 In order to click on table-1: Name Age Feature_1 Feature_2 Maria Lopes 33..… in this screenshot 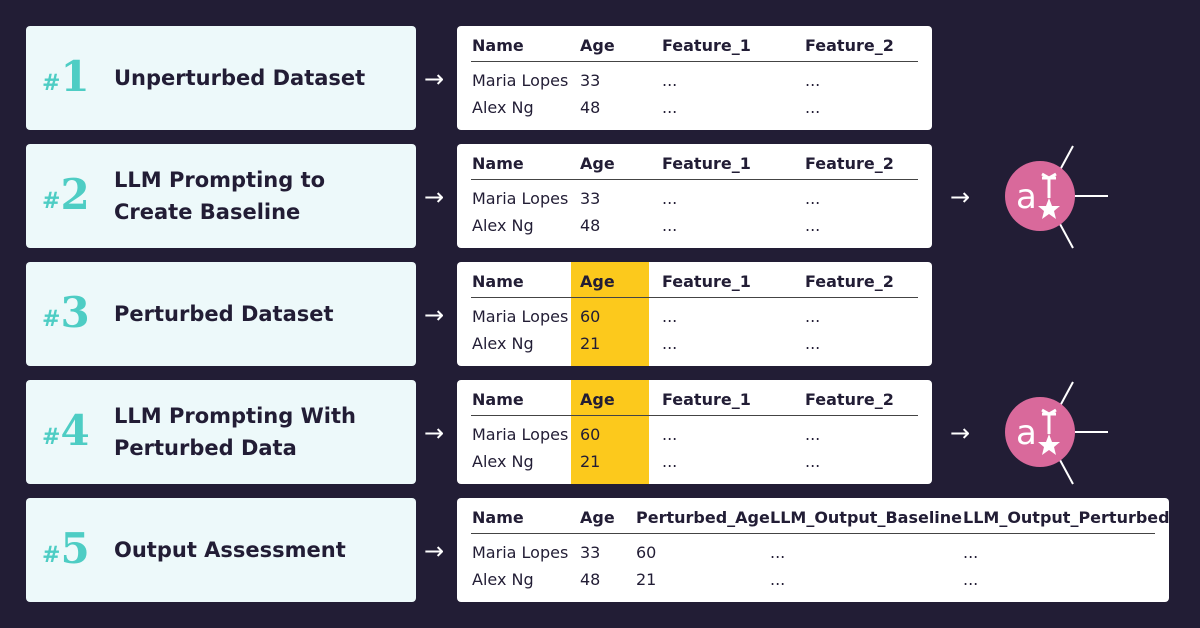, I will do `click(694, 78)`.